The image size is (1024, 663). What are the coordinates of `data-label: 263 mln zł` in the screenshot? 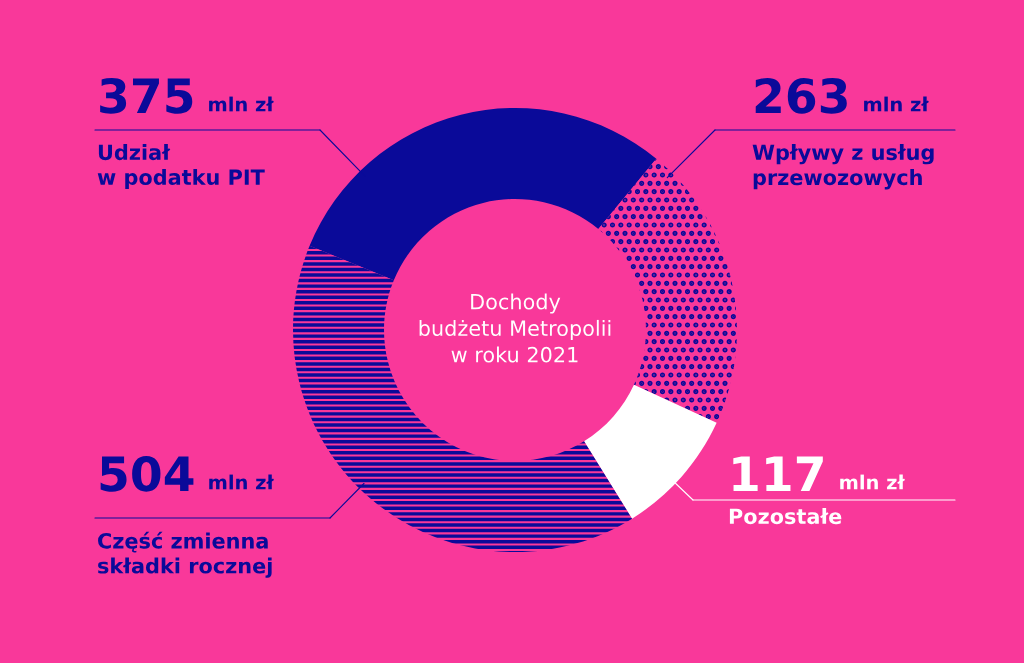 It's located at (842, 95).